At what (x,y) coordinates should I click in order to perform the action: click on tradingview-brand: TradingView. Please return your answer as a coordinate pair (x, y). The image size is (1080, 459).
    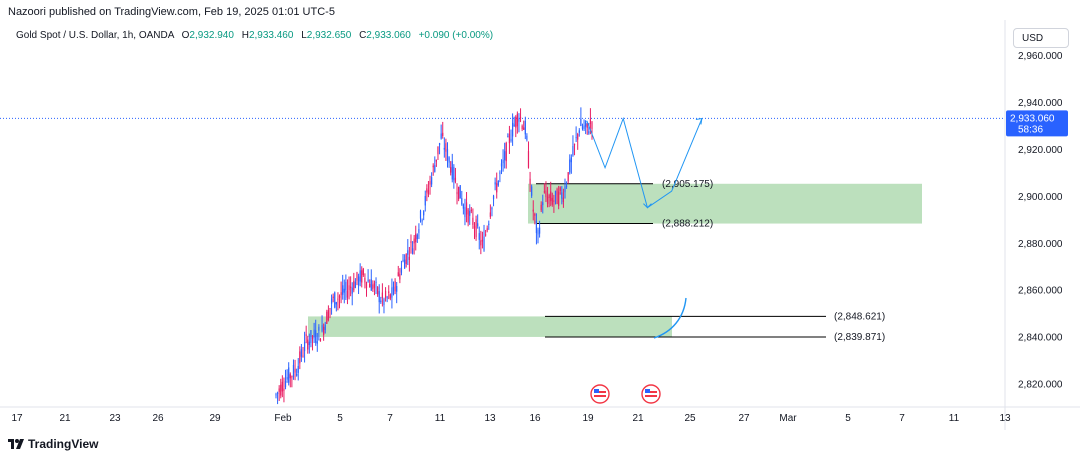
    Looking at the image, I should click on (63, 444).